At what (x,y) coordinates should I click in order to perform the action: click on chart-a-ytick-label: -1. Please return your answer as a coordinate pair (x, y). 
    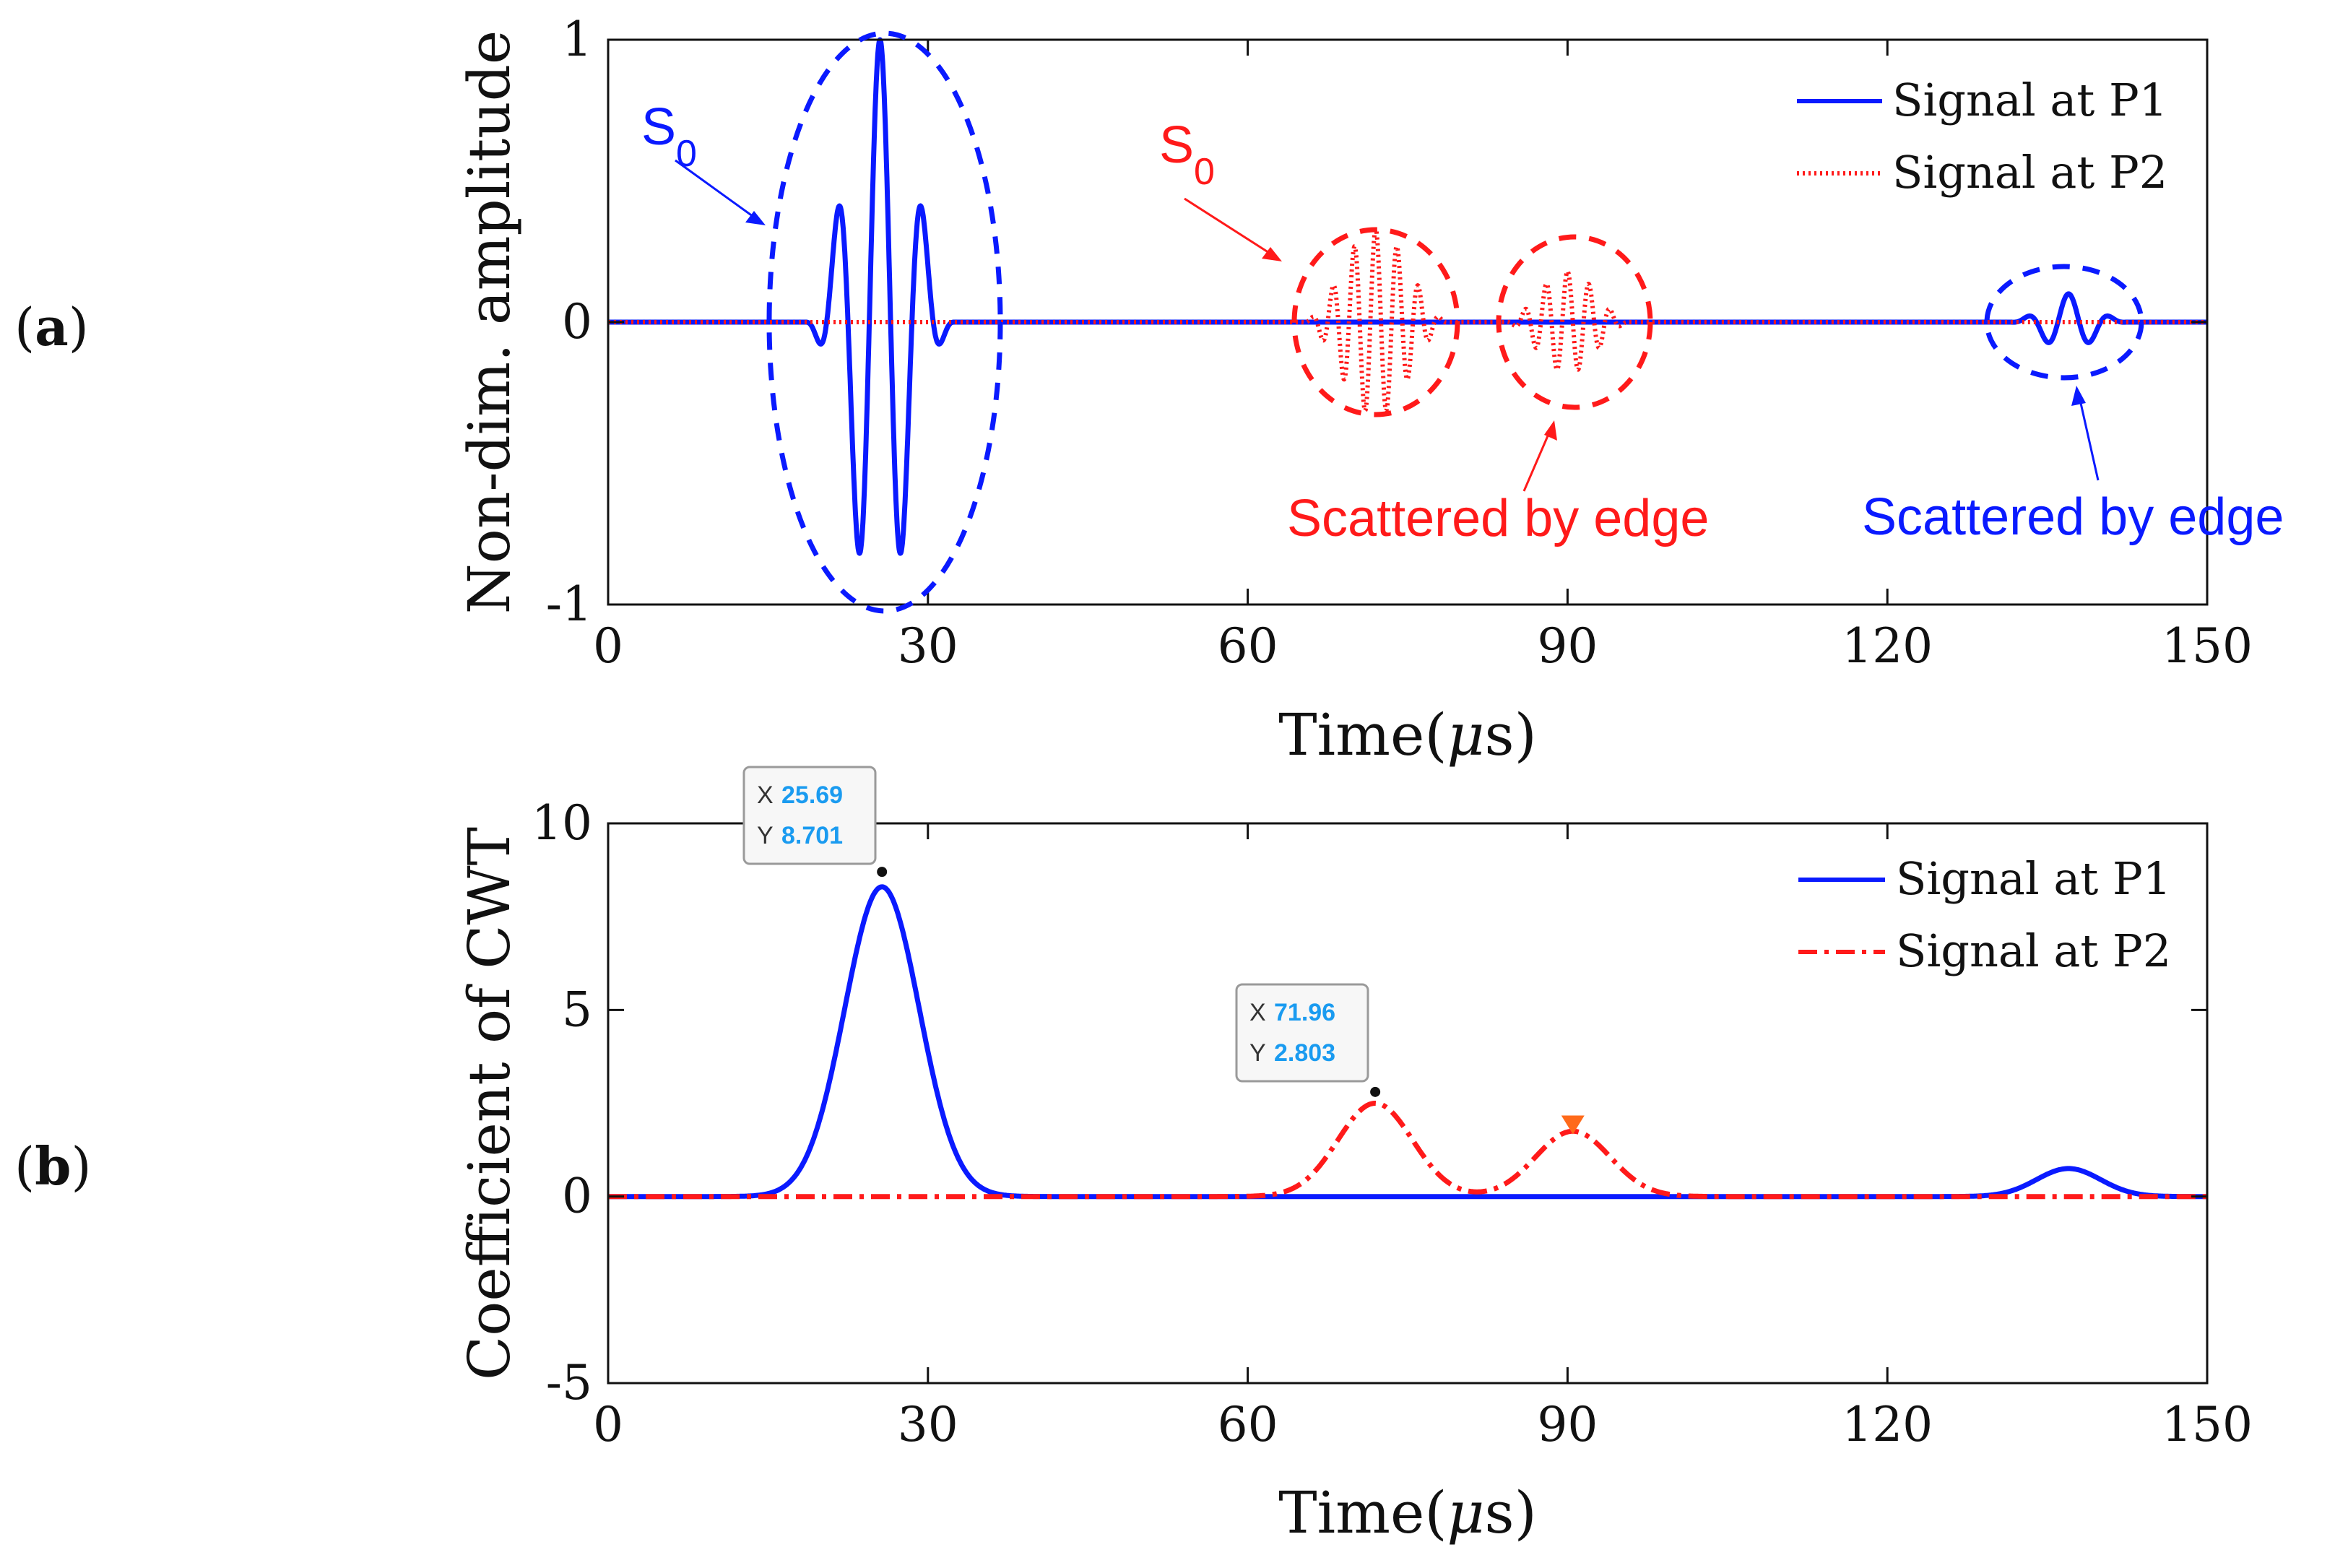
    Looking at the image, I should click on (569, 604).